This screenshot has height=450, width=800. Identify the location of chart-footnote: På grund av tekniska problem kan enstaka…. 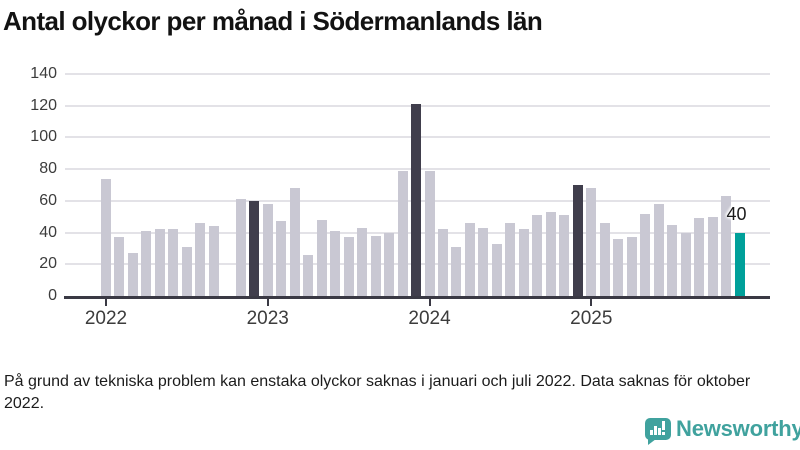
(377, 393).